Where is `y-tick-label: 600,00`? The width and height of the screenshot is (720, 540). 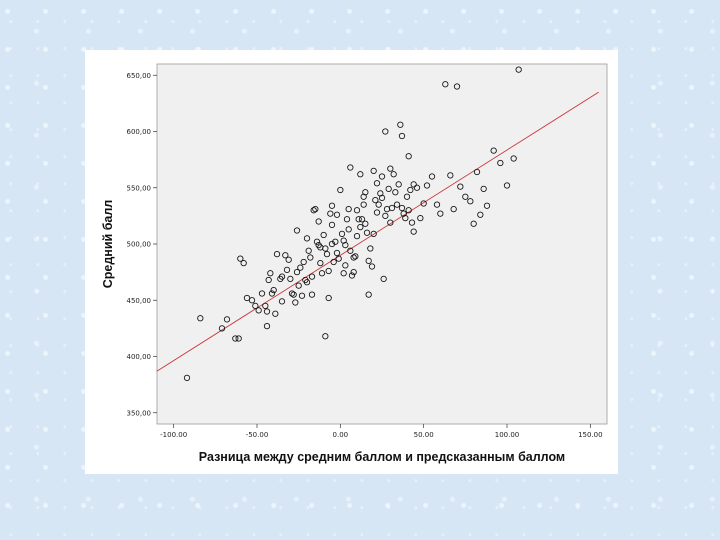 y-tick-label: 600,00 is located at coordinates (139, 132).